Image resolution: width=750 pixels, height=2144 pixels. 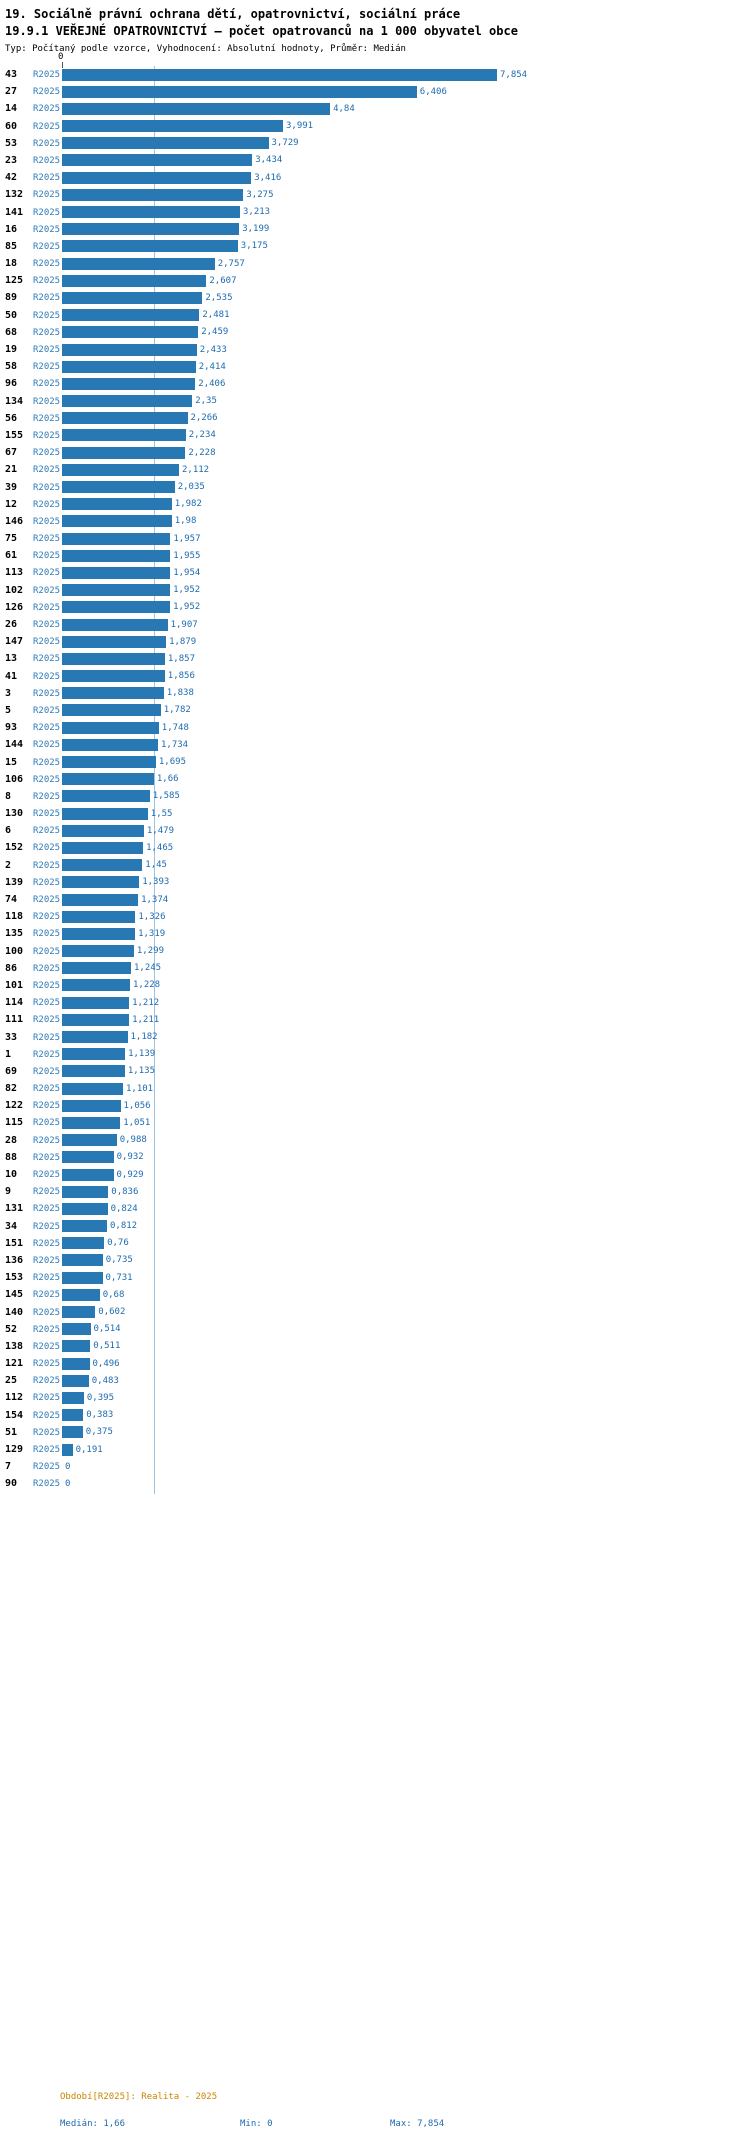 I want to click on bar-area: 1,211, so click(x=110, y=1019).